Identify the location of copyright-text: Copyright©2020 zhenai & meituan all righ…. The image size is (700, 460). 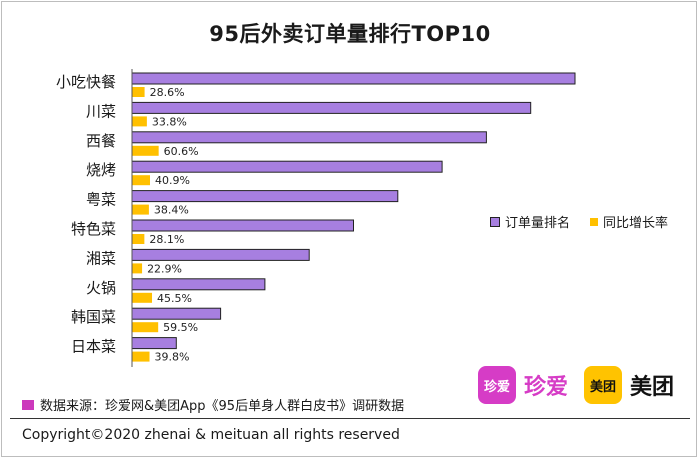
(211, 435).